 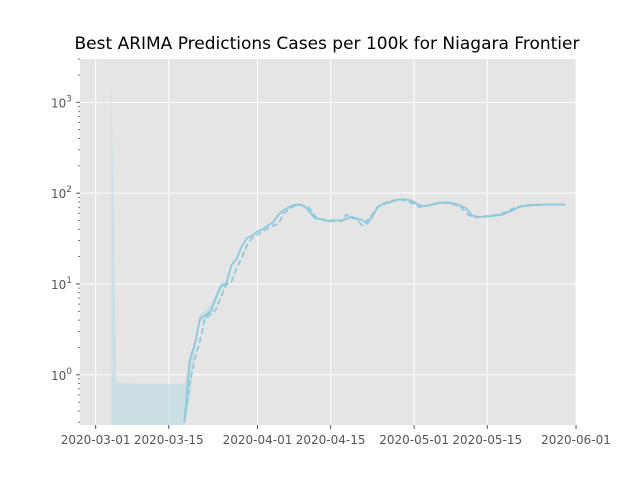 What do you see at coordinates (69, 99) in the screenshot?
I see `y-tick-exponent: 3` at bounding box center [69, 99].